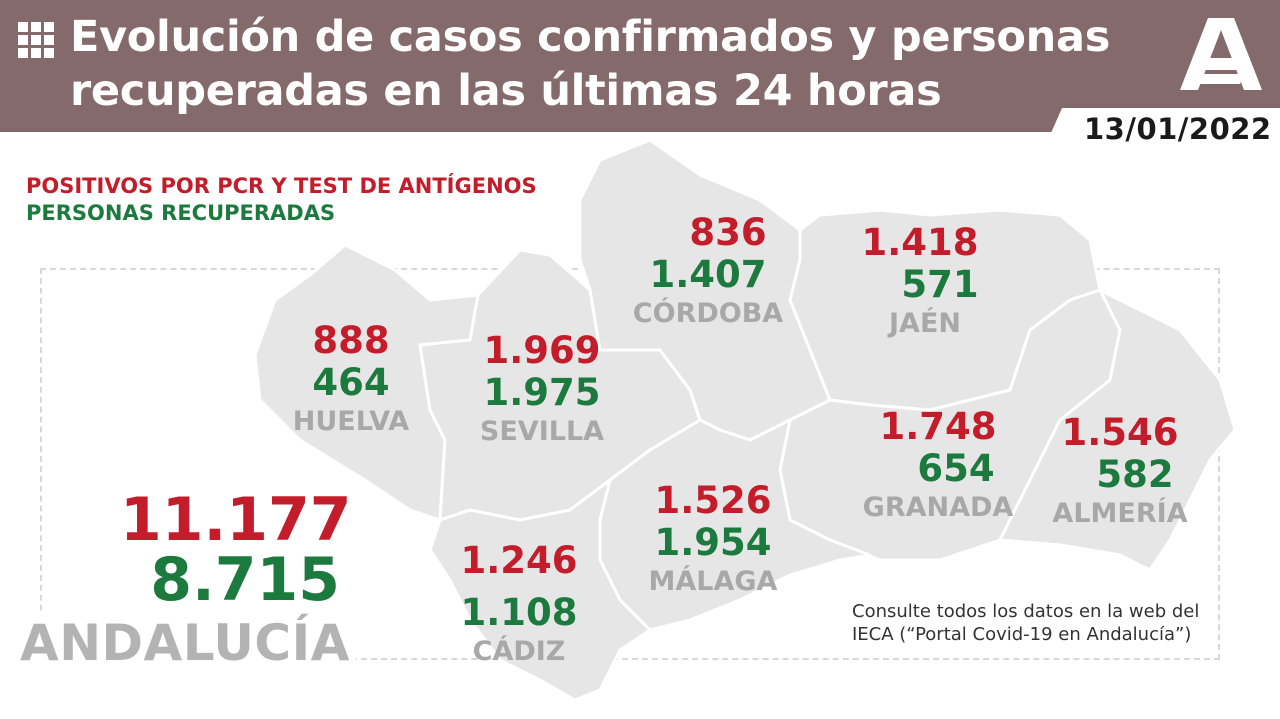 This screenshot has height=719, width=1280. I want to click on malaga-recovered: 1.954, so click(713, 542).